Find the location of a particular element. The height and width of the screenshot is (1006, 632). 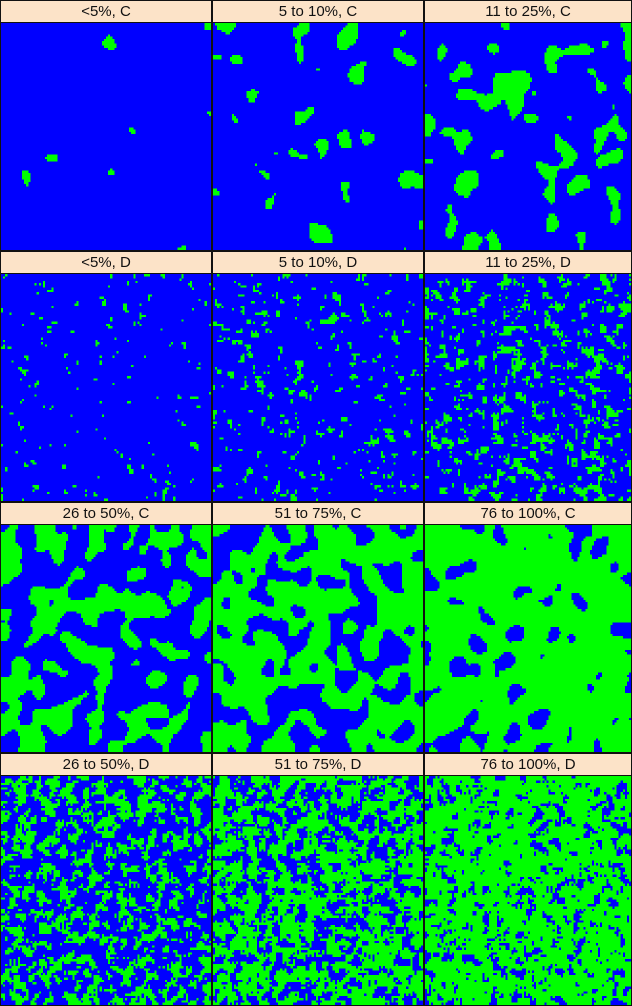

panel-title: 51 to 75%, D is located at coordinates (318, 765).